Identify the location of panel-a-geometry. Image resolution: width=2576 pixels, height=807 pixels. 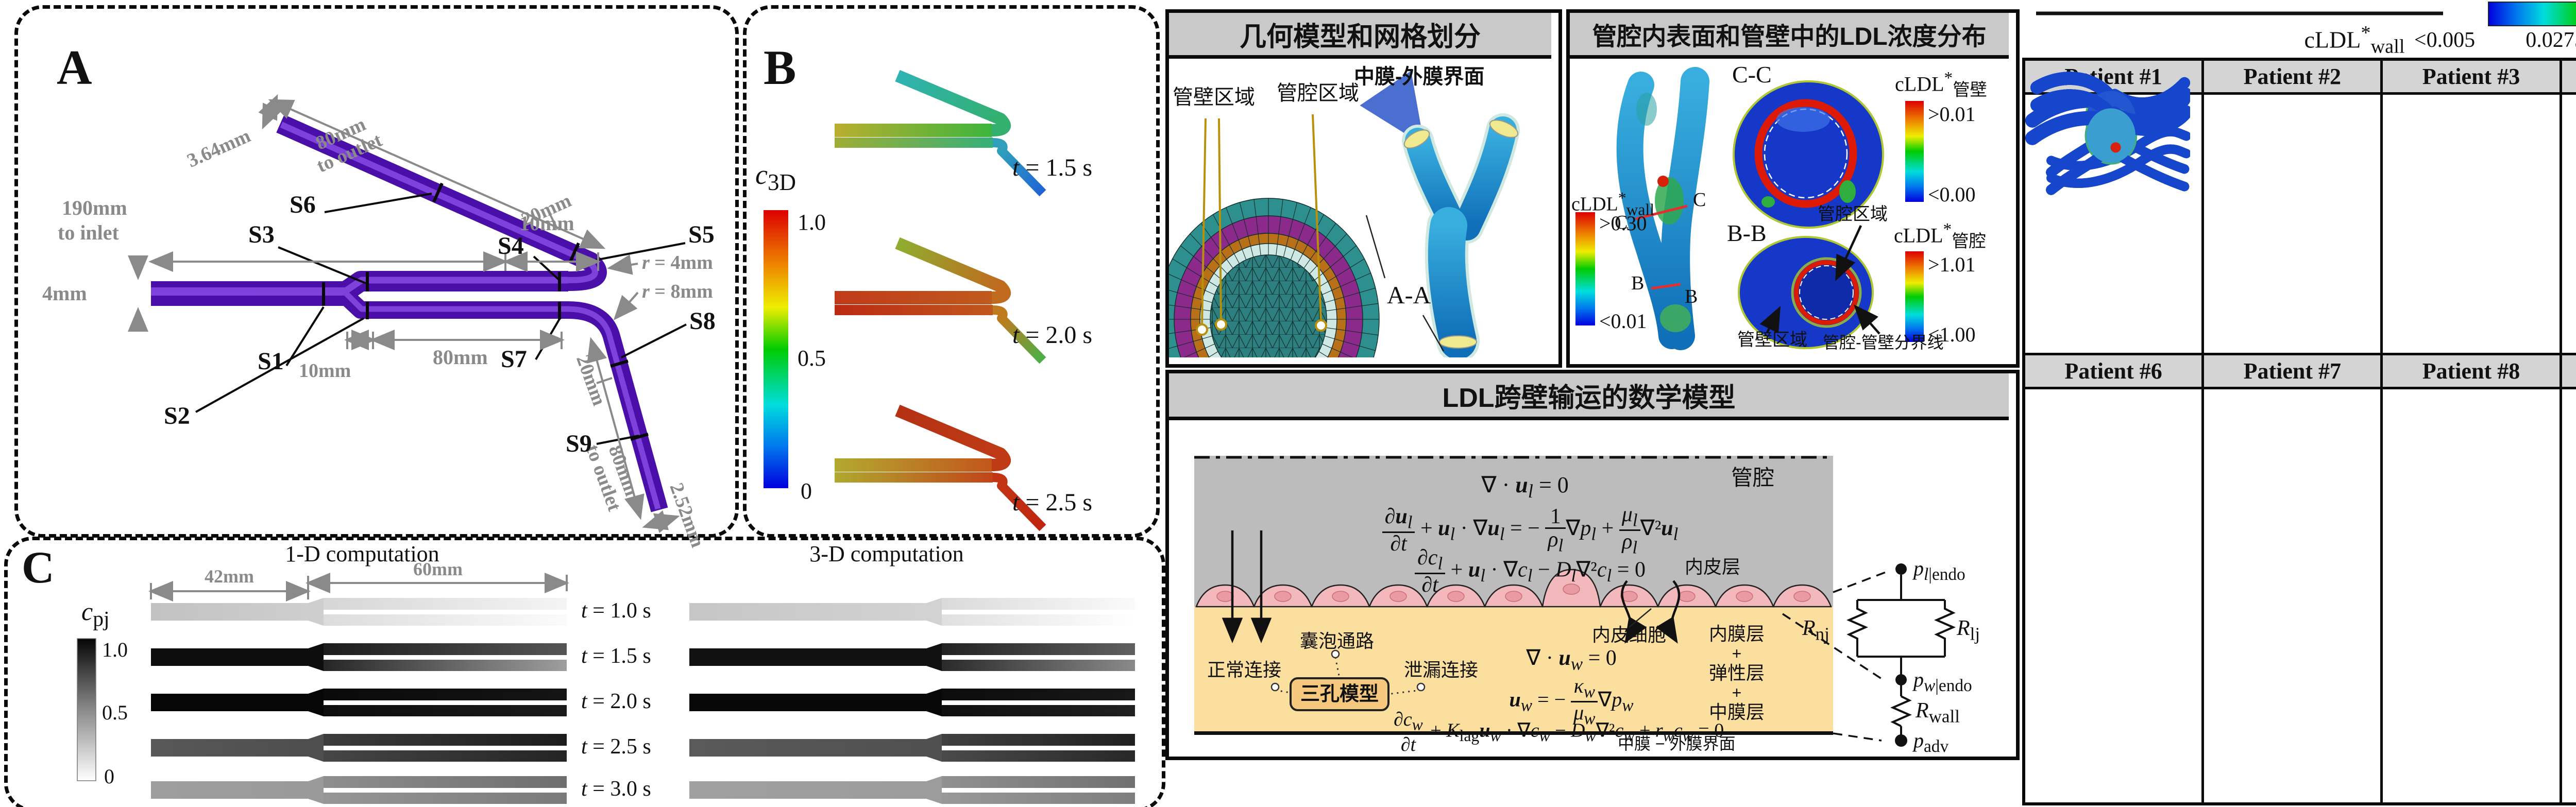
(407, 313).